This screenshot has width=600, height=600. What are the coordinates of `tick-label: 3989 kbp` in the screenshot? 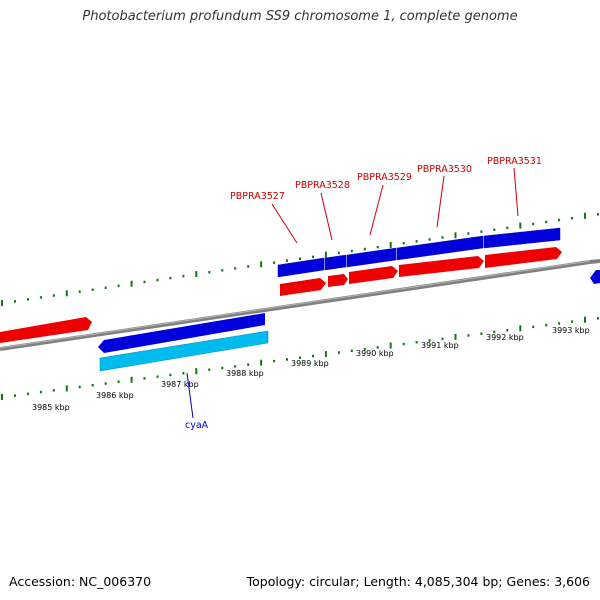 It's located at (310, 363).